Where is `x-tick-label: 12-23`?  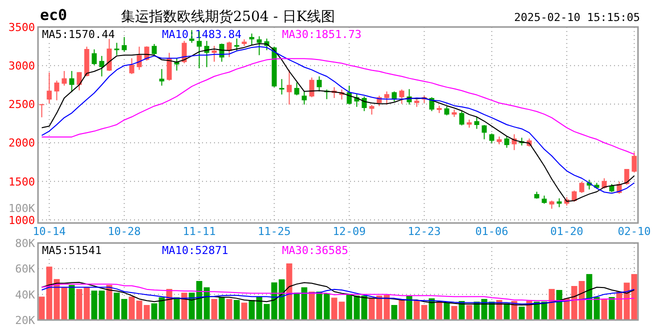
x-tick-label: 12-23 is located at coordinates (424, 231).